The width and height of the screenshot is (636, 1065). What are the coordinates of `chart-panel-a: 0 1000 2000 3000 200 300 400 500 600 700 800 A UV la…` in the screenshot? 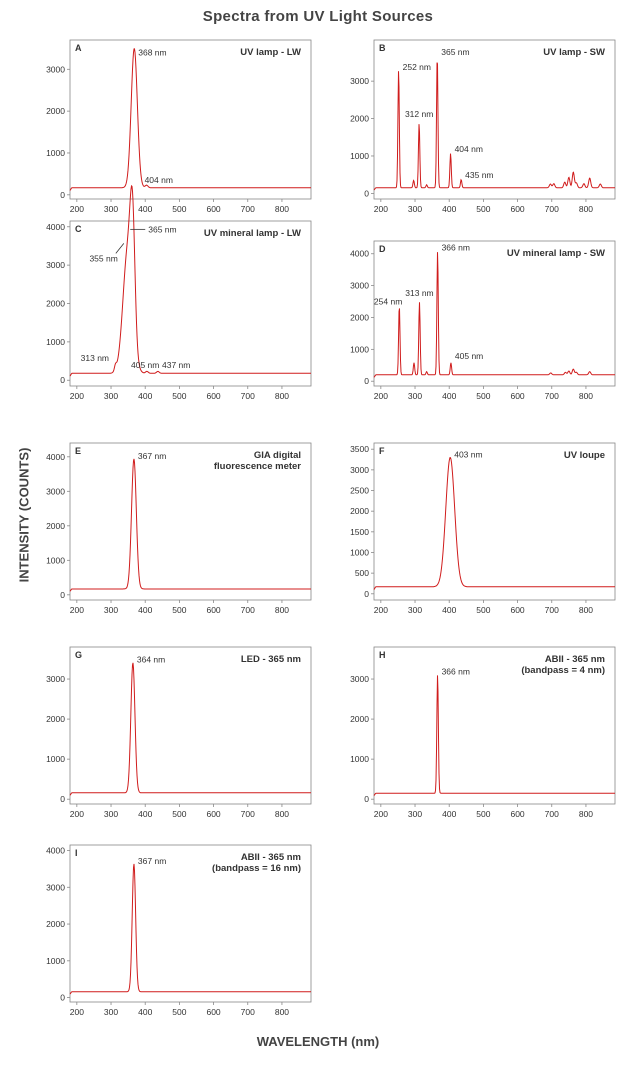 It's located at (179, 126).